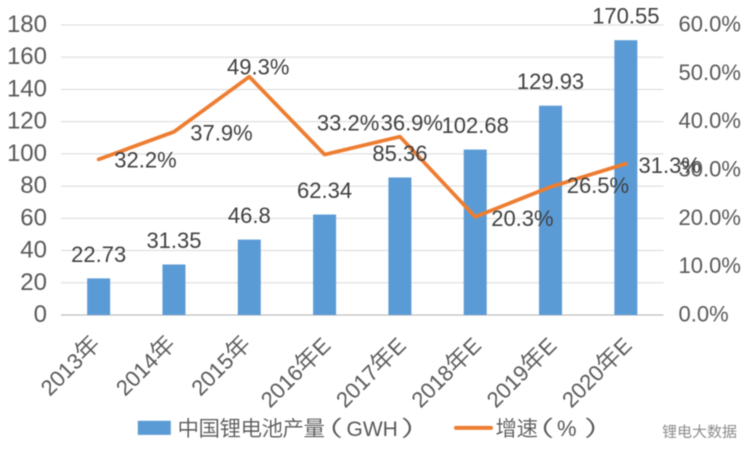 Image resolution: width=748 pixels, height=454 pixels. Describe the element at coordinates (372, 429) in the screenshot. I see `svg-text: GWH` at that location.